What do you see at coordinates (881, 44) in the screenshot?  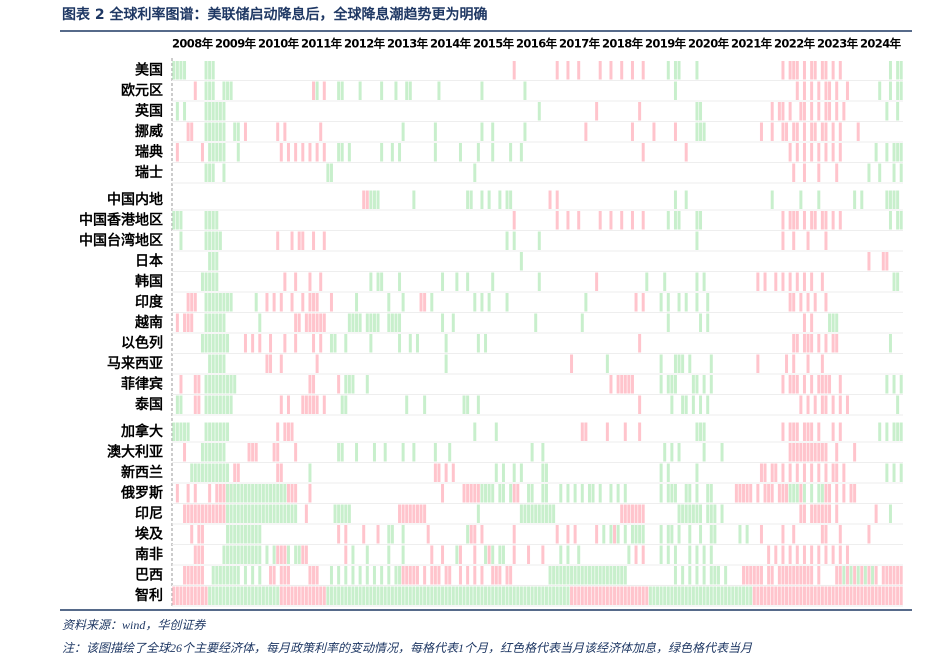 I see `x-tick-label: 2024年` at bounding box center [881, 44].